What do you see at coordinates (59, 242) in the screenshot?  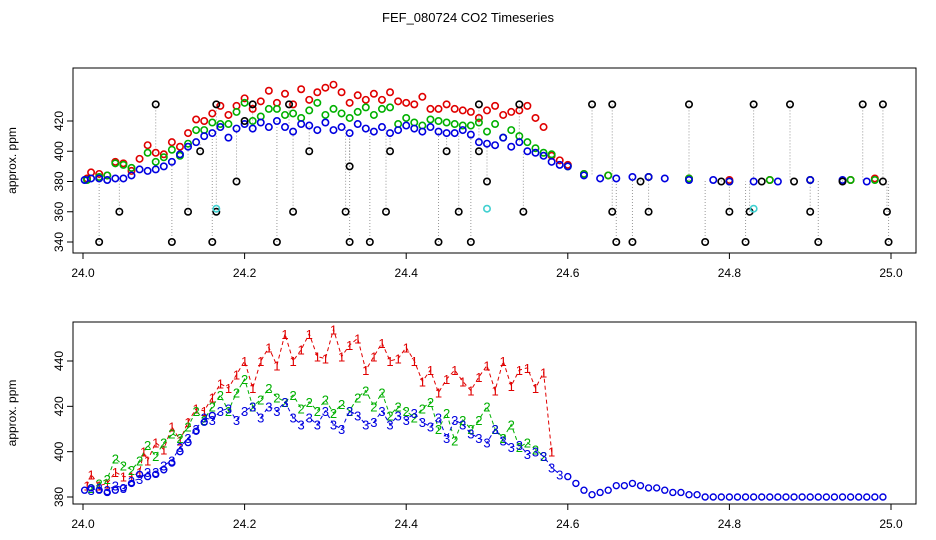 I see `y-tick-label: 340` at bounding box center [59, 242].